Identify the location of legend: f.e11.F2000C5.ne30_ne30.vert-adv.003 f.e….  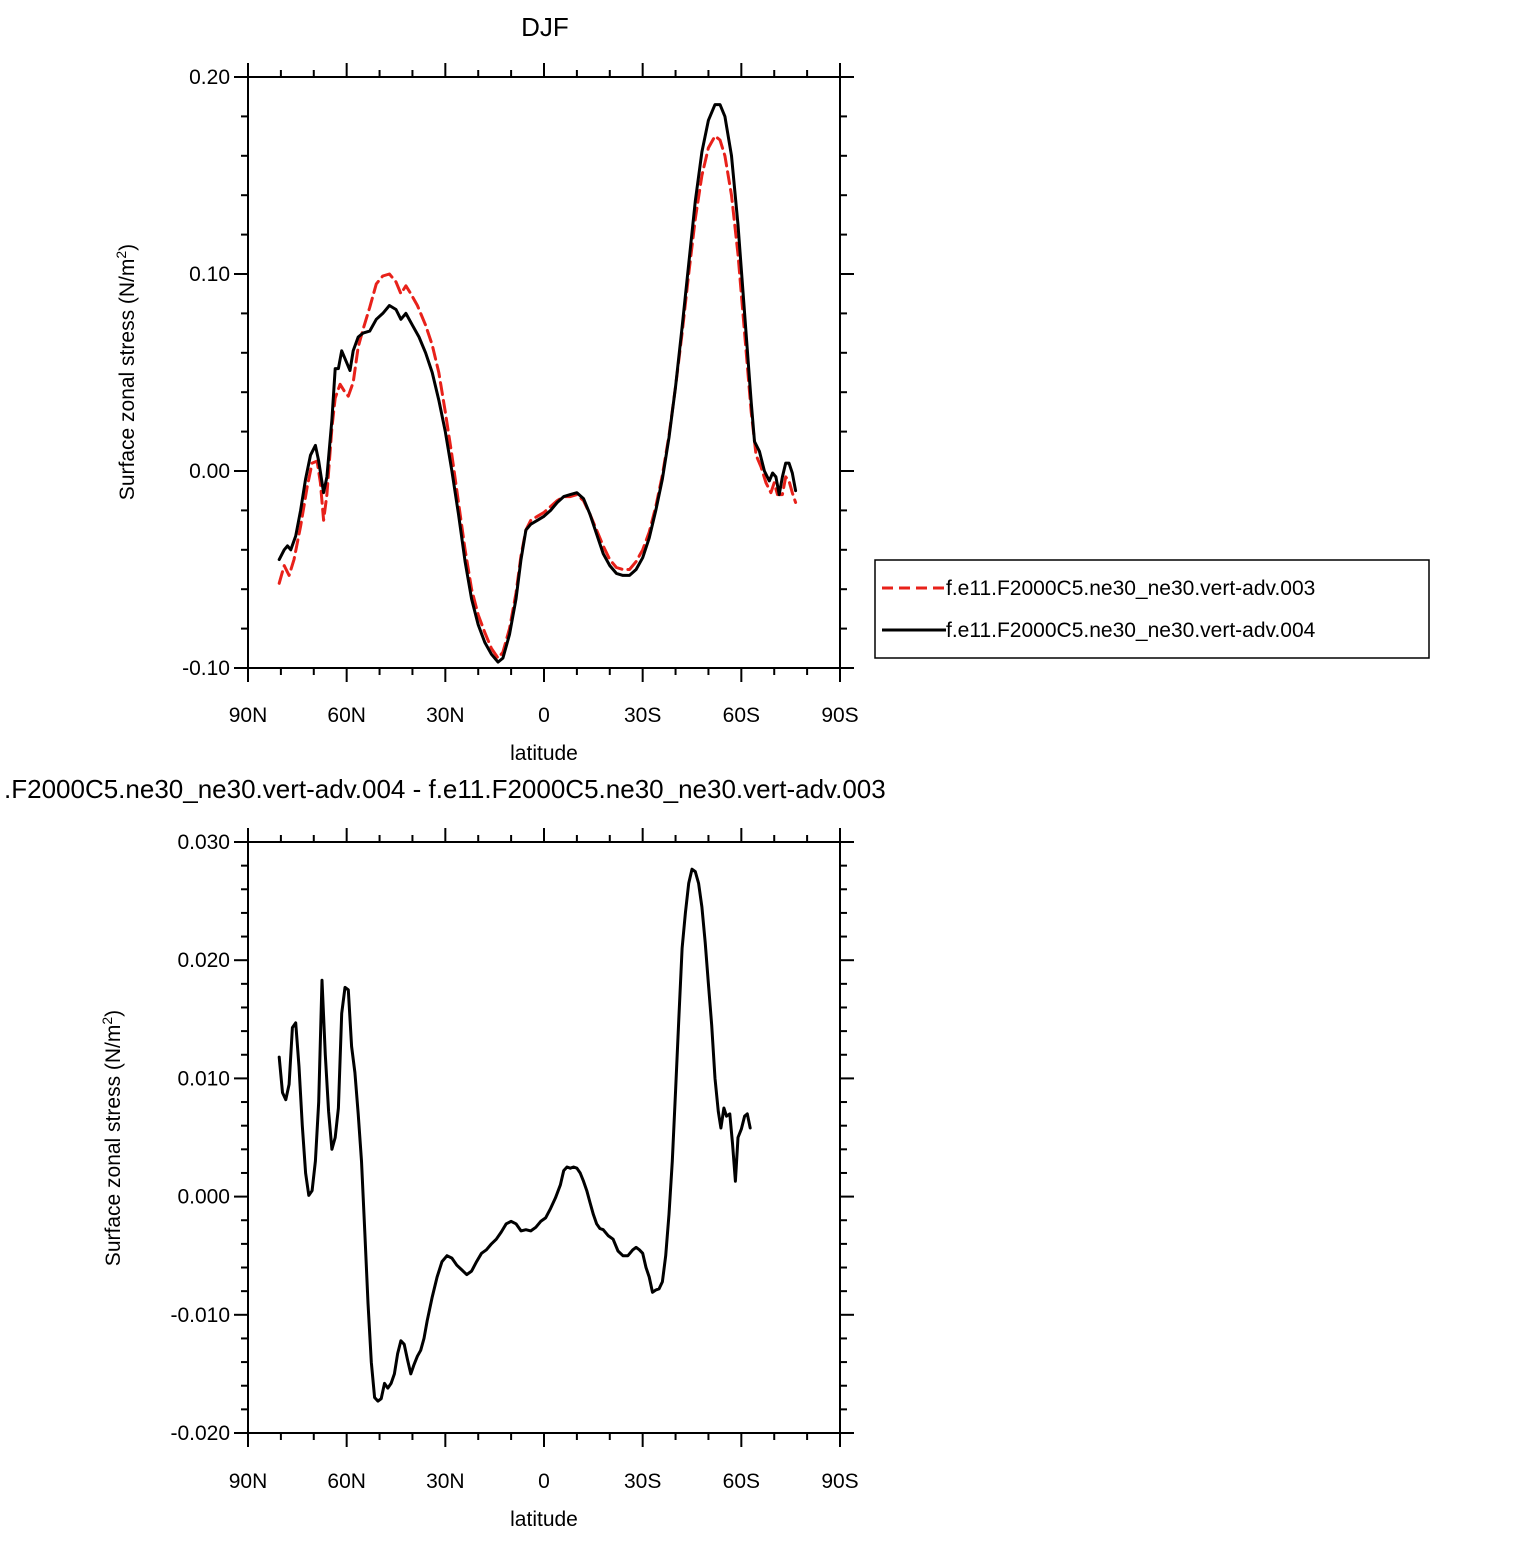
(1152, 609).